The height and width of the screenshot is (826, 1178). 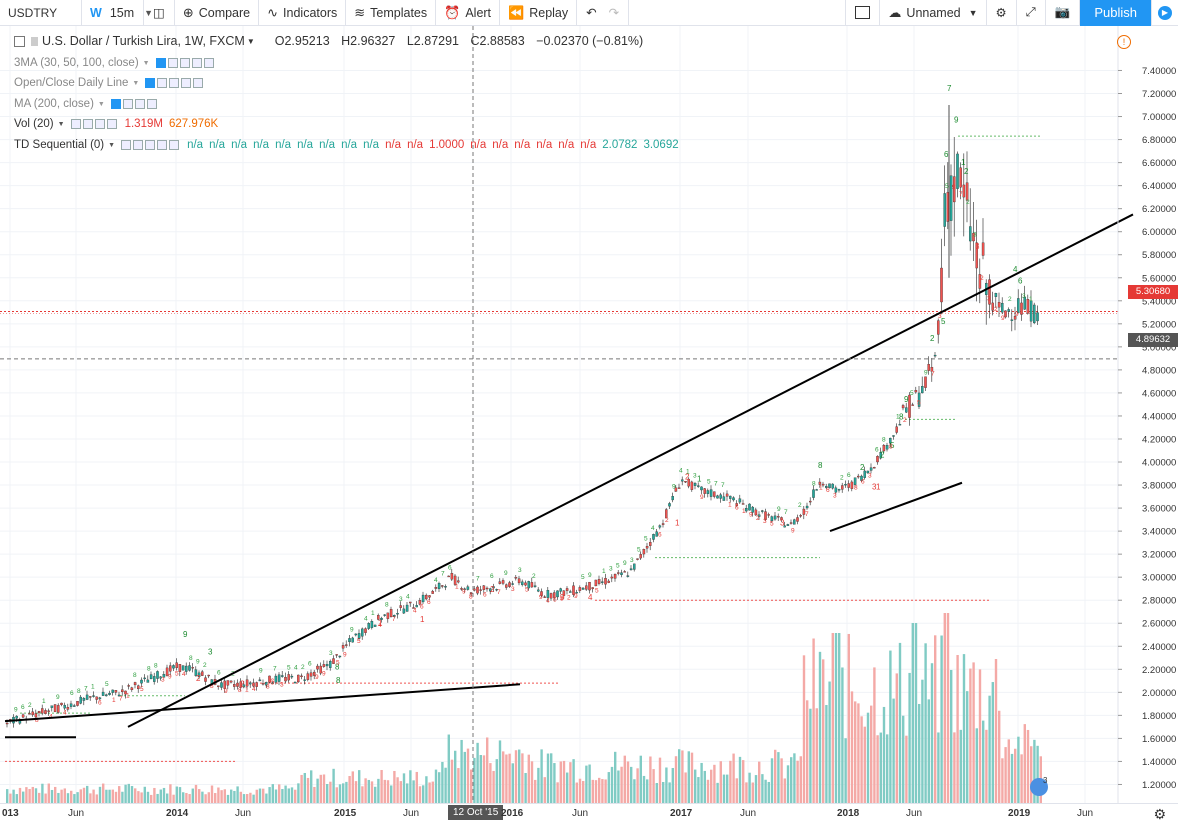 I want to click on snapshot-button: 📷, so click(x=1063, y=13).